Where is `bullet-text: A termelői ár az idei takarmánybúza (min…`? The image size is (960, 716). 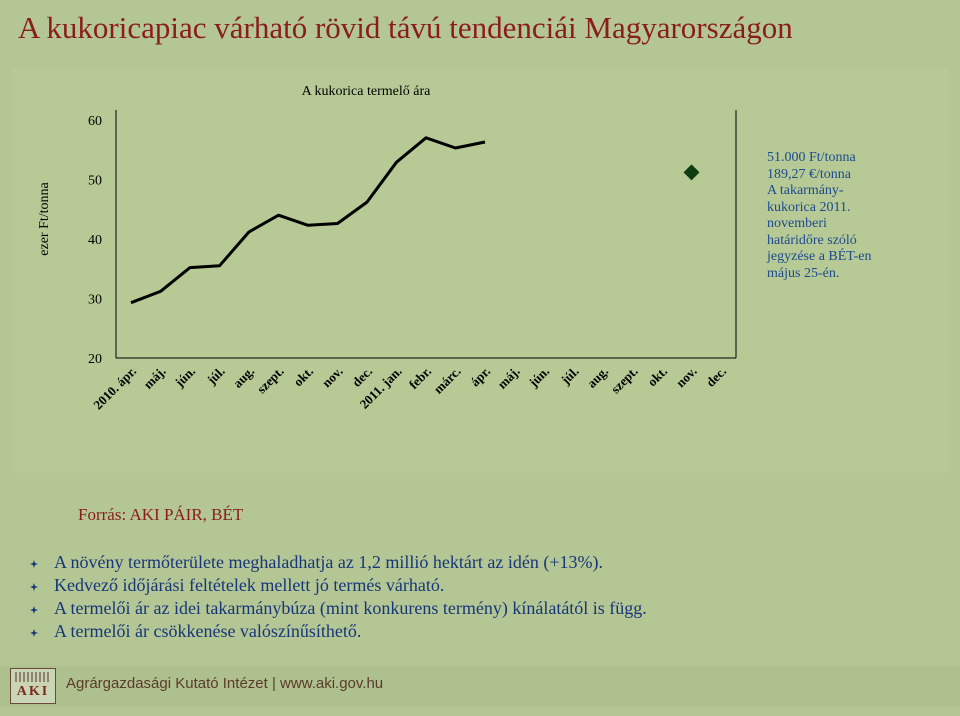 bullet-text: A termelői ár az idei takarmánybúza (min… is located at coordinates (350, 608).